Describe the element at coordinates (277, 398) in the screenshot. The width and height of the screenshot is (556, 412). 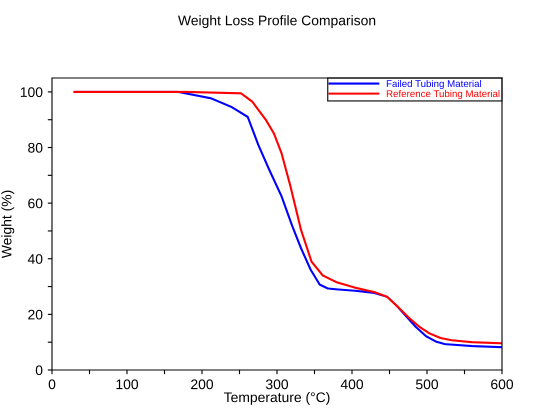
I see `x-axis-title: Temperature (°C)` at that location.